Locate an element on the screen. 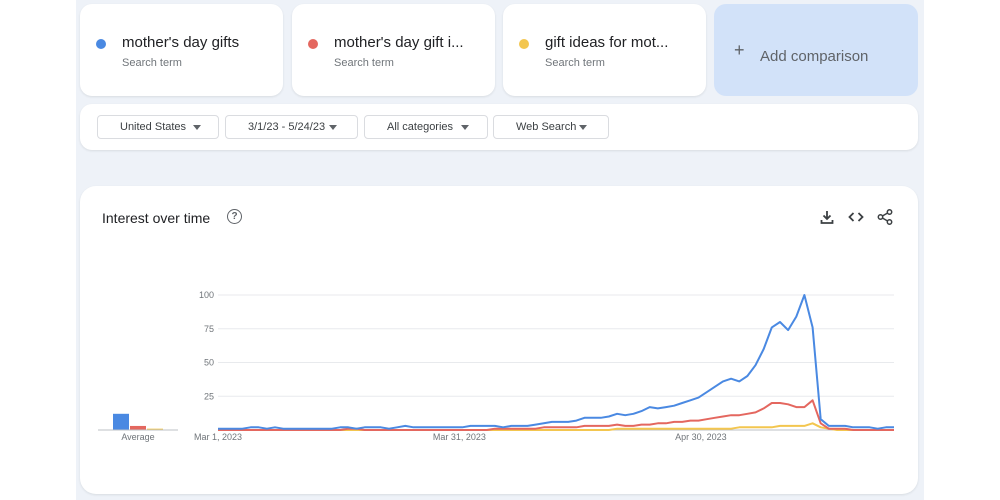 Image resolution: width=1000 pixels, height=500 pixels. date-range-filter-dropdown: 3/1/23 - 5/24/23 is located at coordinates (291, 127).